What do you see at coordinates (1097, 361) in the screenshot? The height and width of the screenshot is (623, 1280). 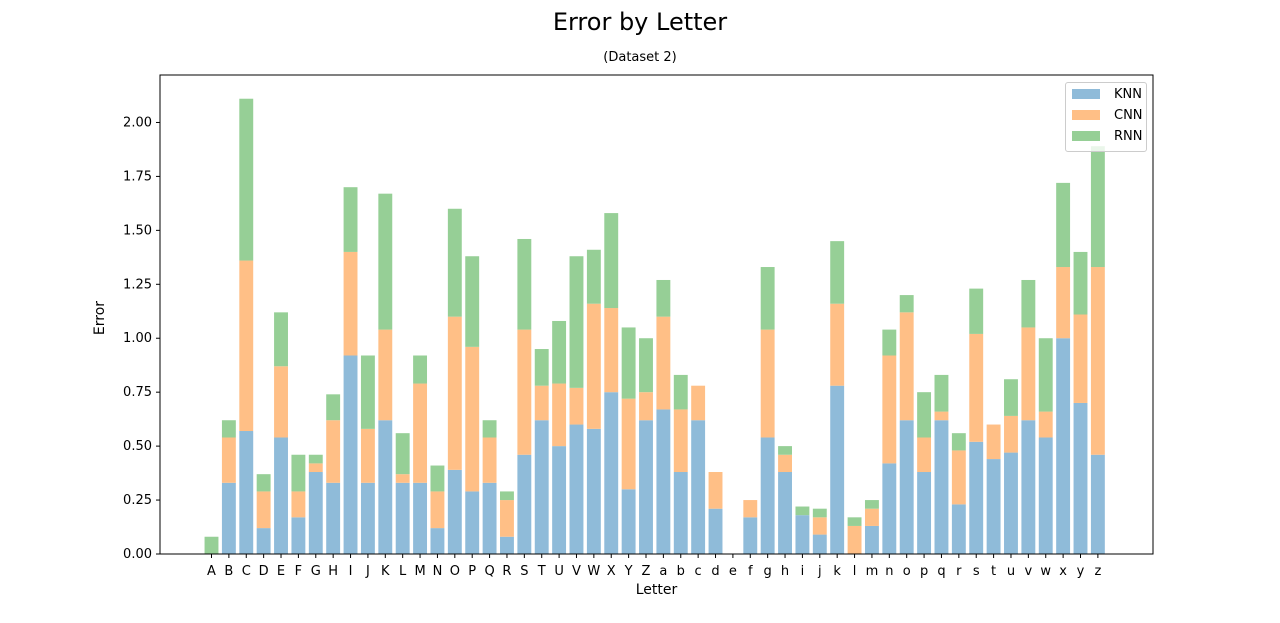 I see `bar-cnn-z` at bounding box center [1097, 361].